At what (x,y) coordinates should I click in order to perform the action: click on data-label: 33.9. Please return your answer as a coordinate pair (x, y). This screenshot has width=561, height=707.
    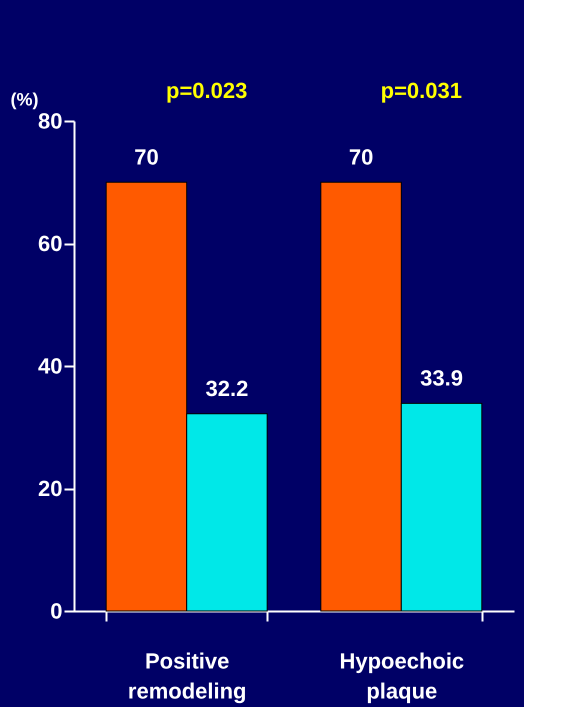
    Looking at the image, I should click on (441, 377).